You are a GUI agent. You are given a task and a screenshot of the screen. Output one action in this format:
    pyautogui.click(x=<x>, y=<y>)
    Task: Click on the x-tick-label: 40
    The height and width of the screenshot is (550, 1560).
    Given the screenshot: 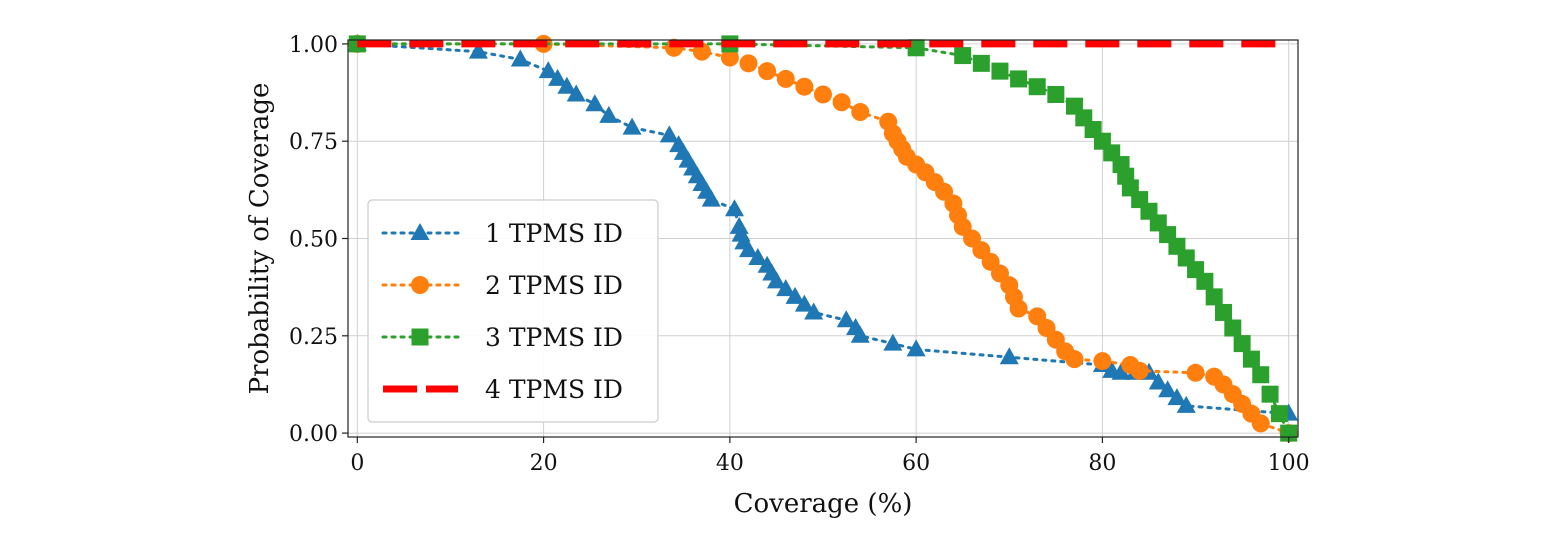 What is the action you would take?
    pyautogui.click(x=730, y=463)
    